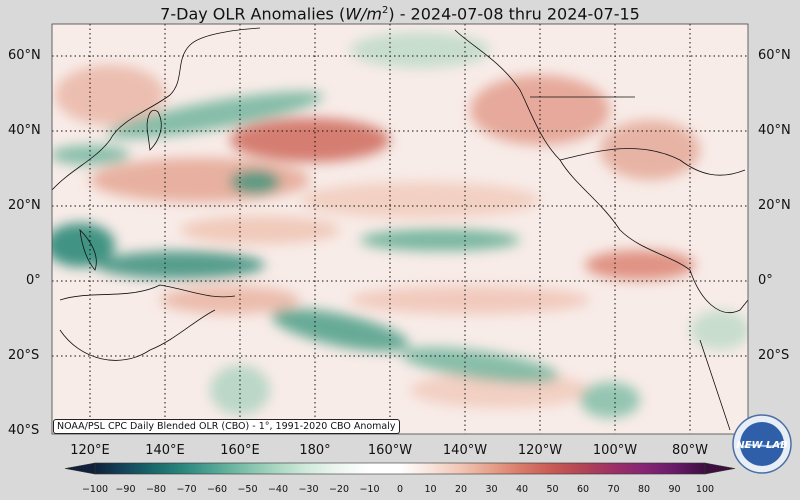  I want to click on colorbar-min-arrow, so click(80, 468).